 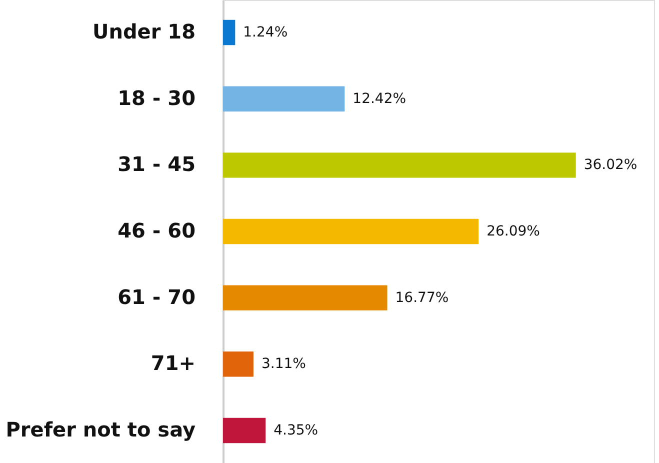 What do you see at coordinates (157, 98) in the screenshot?
I see `y-tick-label: 18 - 30` at bounding box center [157, 98].